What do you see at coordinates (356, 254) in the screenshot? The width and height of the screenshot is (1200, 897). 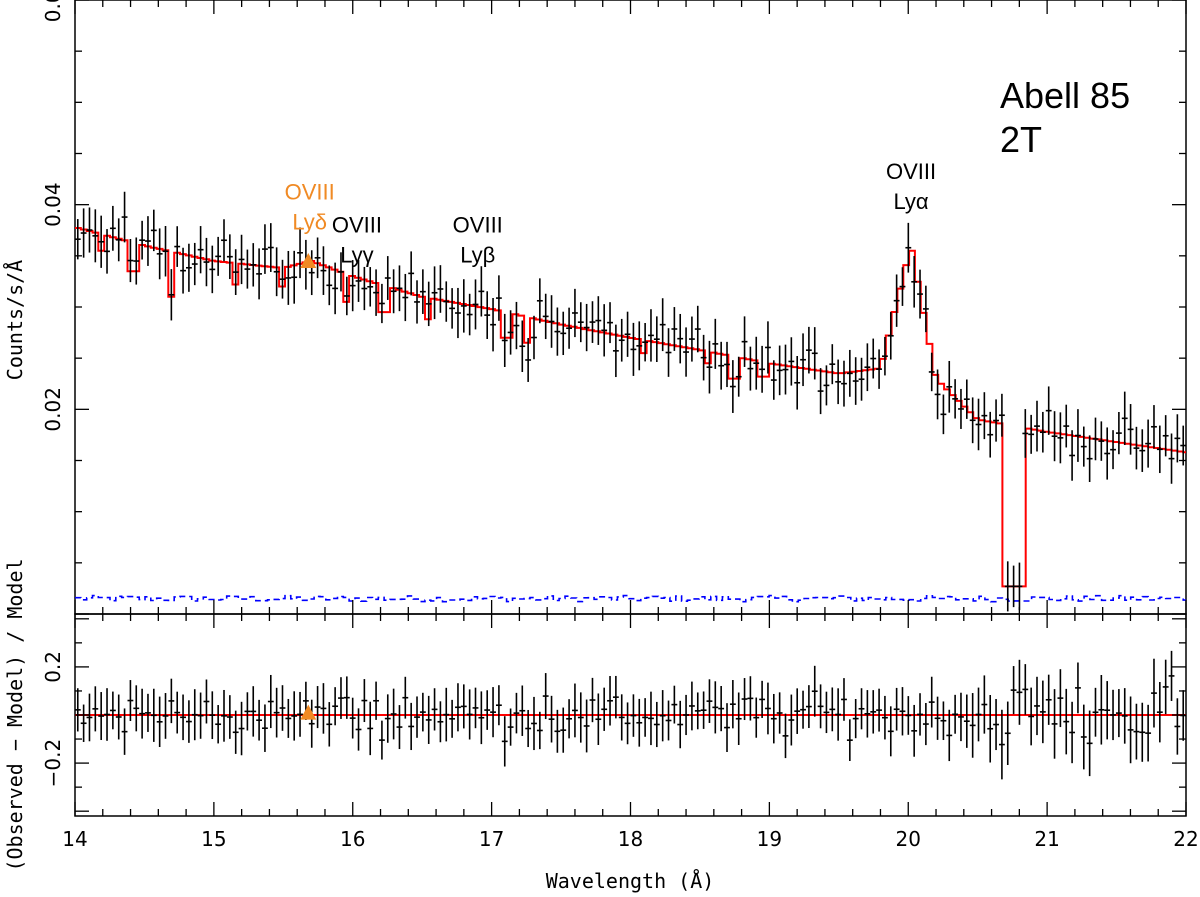 I see `line-label-transition: Lyγ` at bounding box center [356, 254].